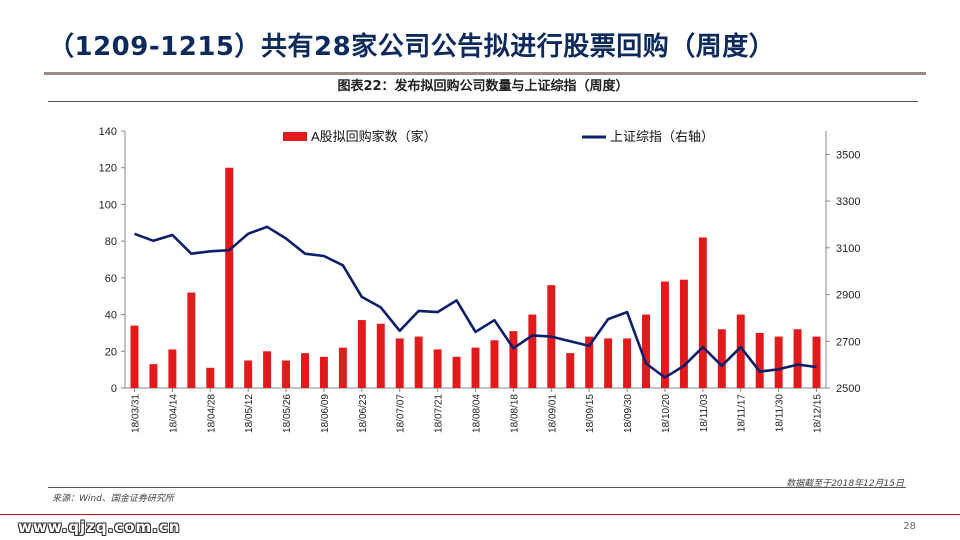  Describe the element at coordinates (111, 352) in the screenshot. I see `left-y-tick-label: 20` at that location.